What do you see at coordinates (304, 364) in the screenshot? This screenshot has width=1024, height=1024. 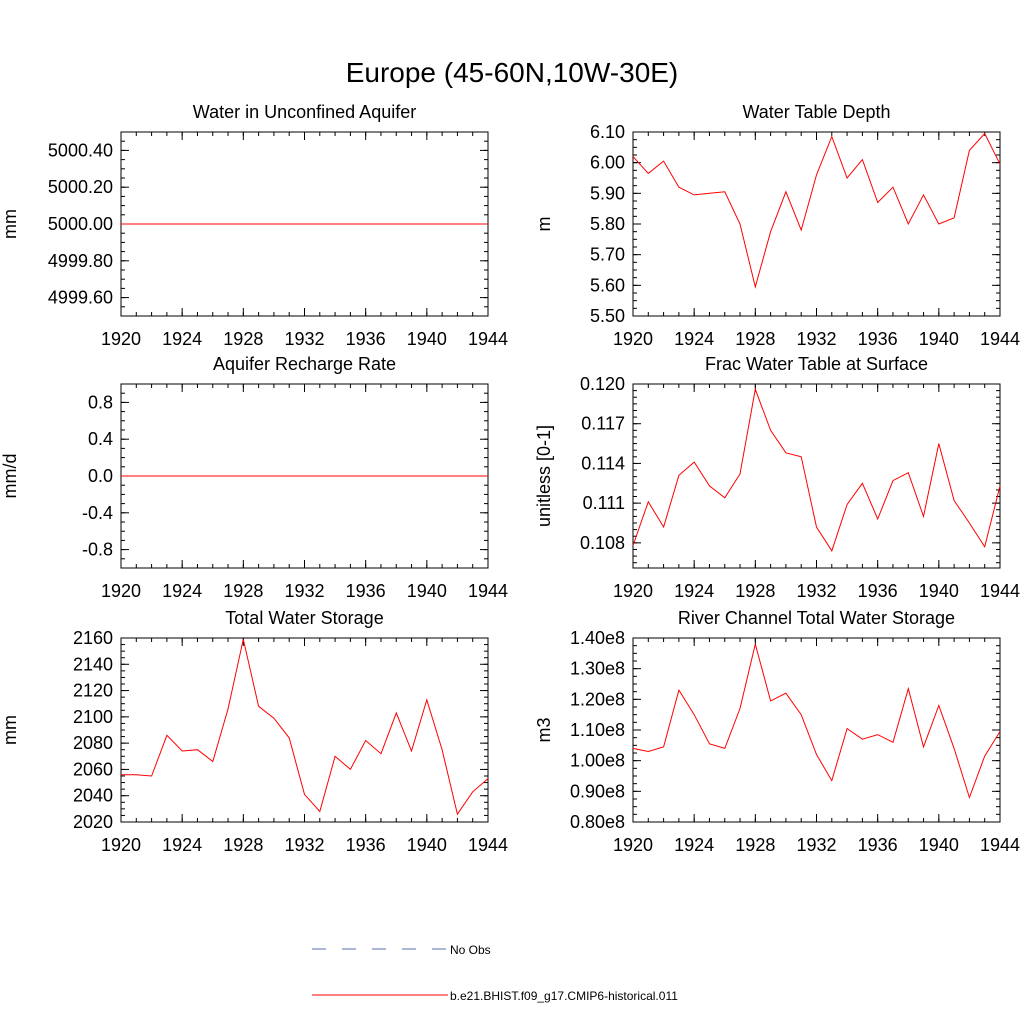 I see `chart-title: Aquifer Recharge Rate` at bounding box center [304, 364].